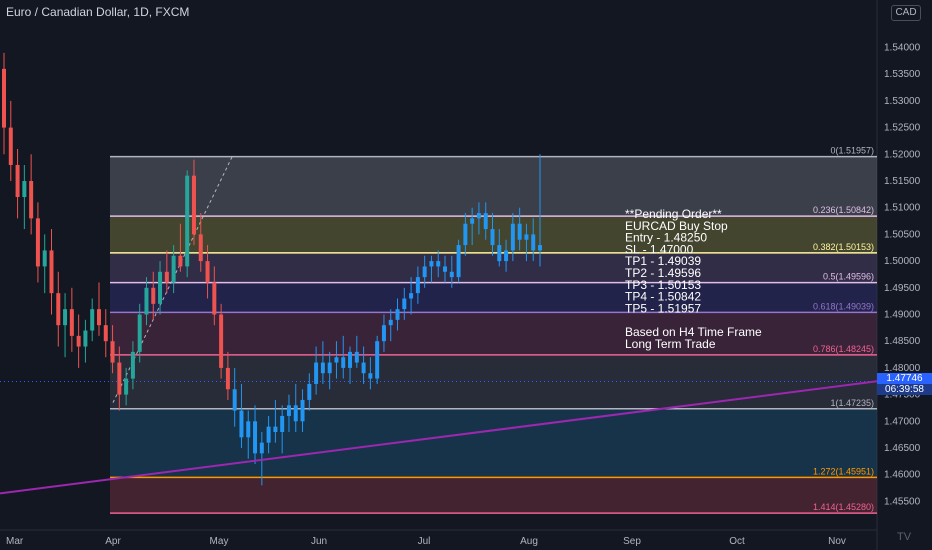  Describe the element at coordinates (902, 341) in the screenshot. I see `y-tick-label: 1.48500` at that location.